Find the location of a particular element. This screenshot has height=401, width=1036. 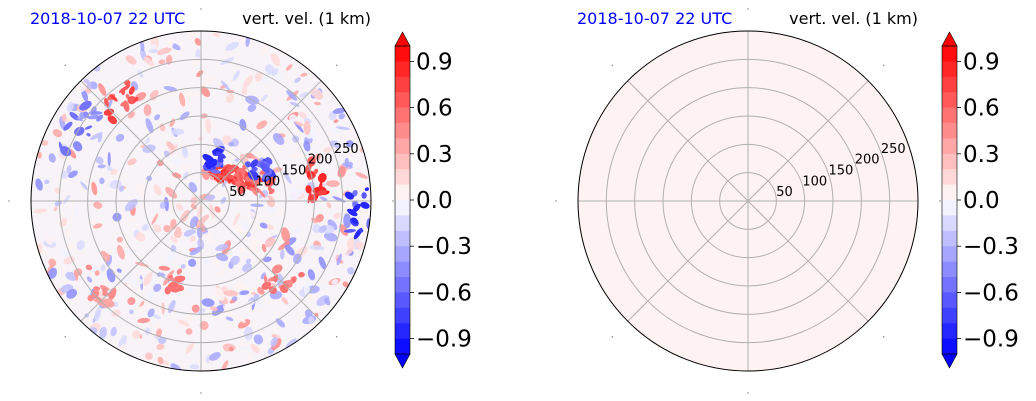

radial-tick-label: 150 is located at coordinates (841, 171).